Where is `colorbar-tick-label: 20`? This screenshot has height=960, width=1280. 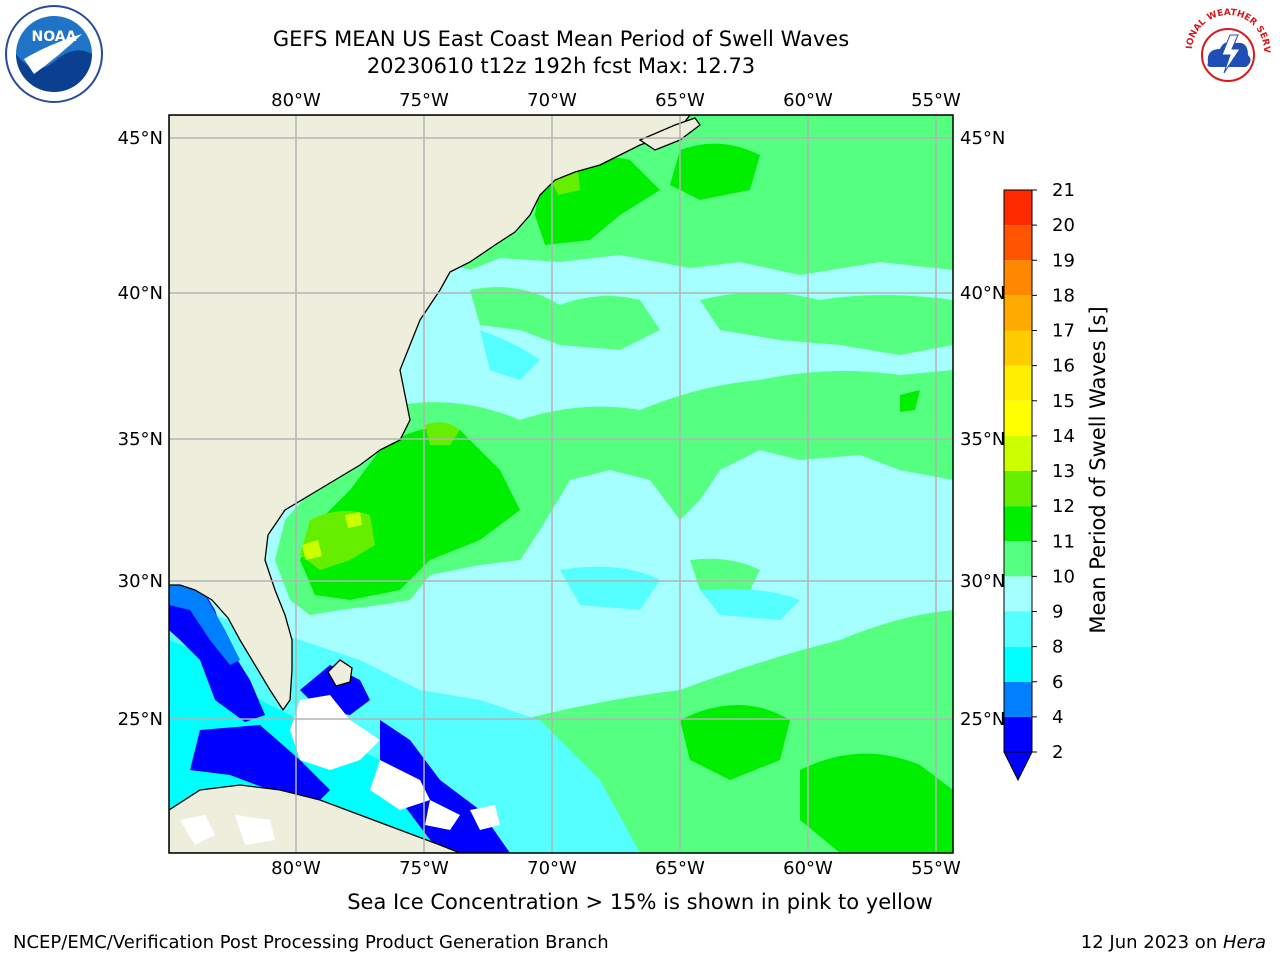 colorbar-tick-label: 20 is located at coordinates (1063, 225).